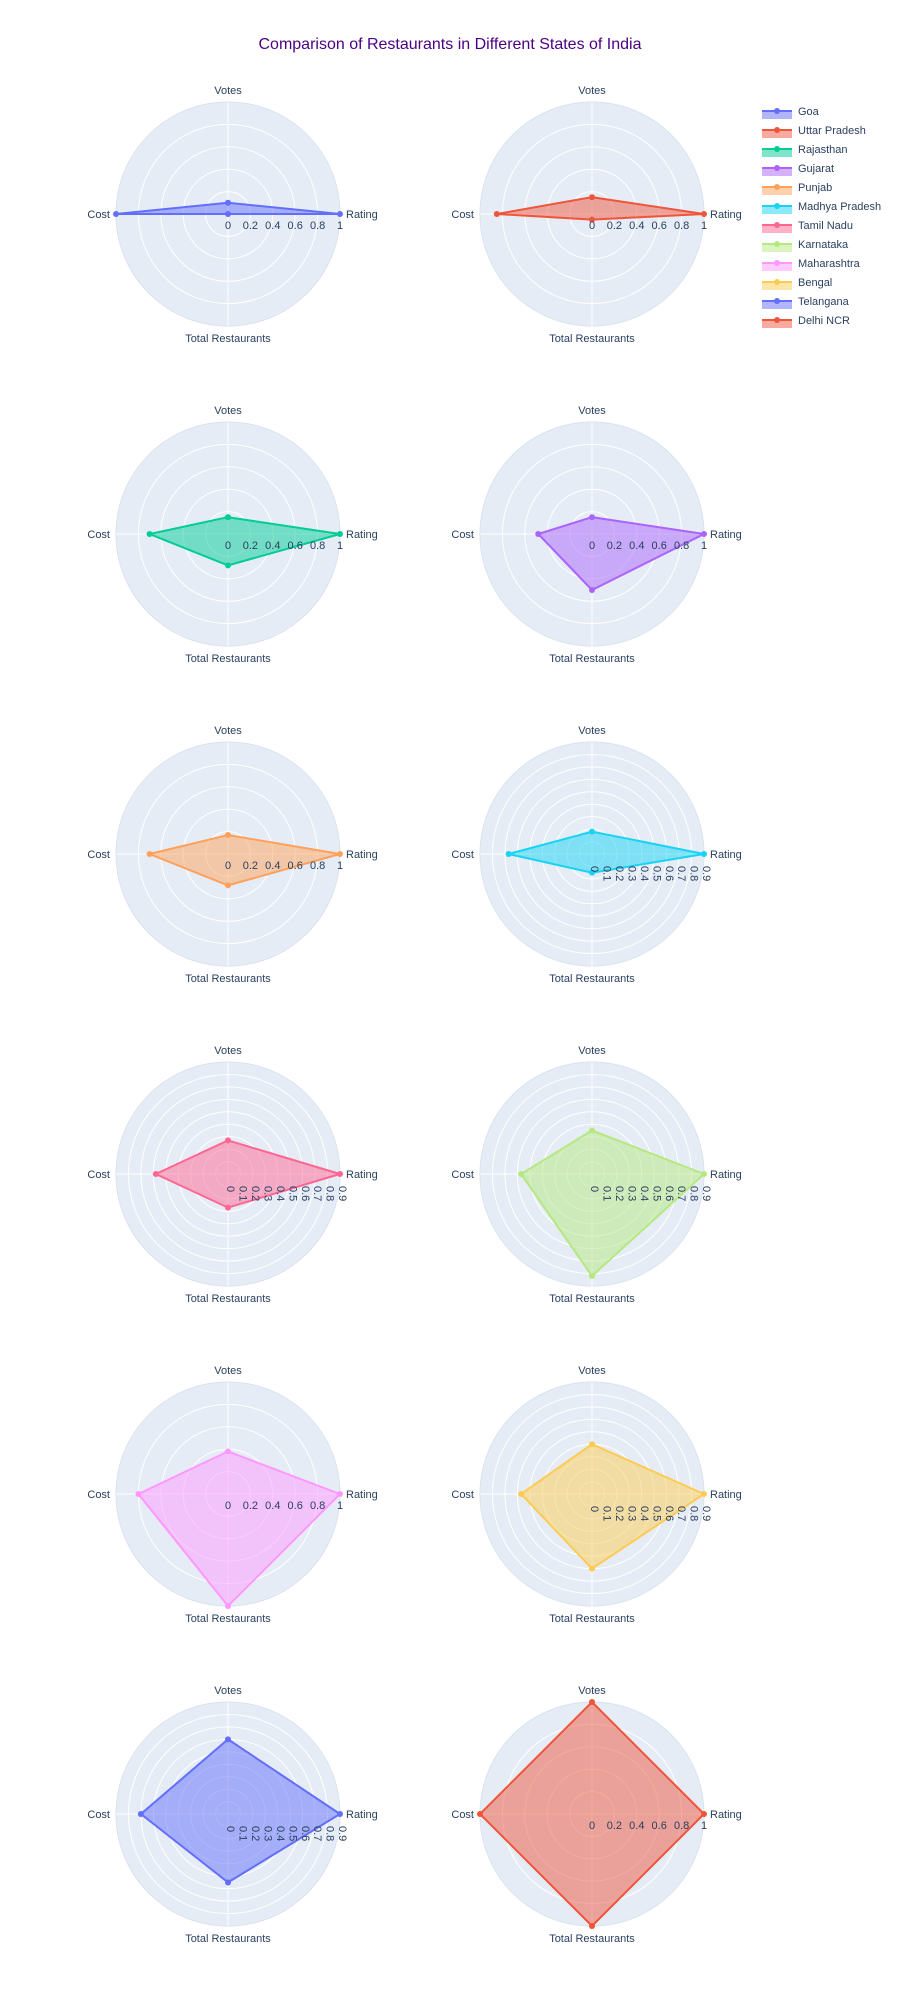 The height and width of the screenshot is (2000, 900). I want to click on legend-item-tamil-nadu: Tamil Nadu, so click(807, 226).